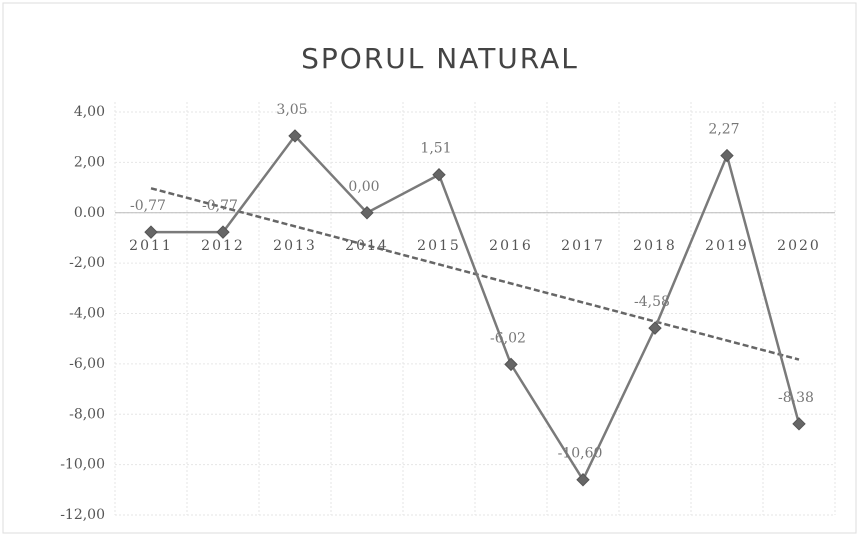 This screenshot has width=859, height=536. I want to click on value-label: 0,00, so click(363, 187).